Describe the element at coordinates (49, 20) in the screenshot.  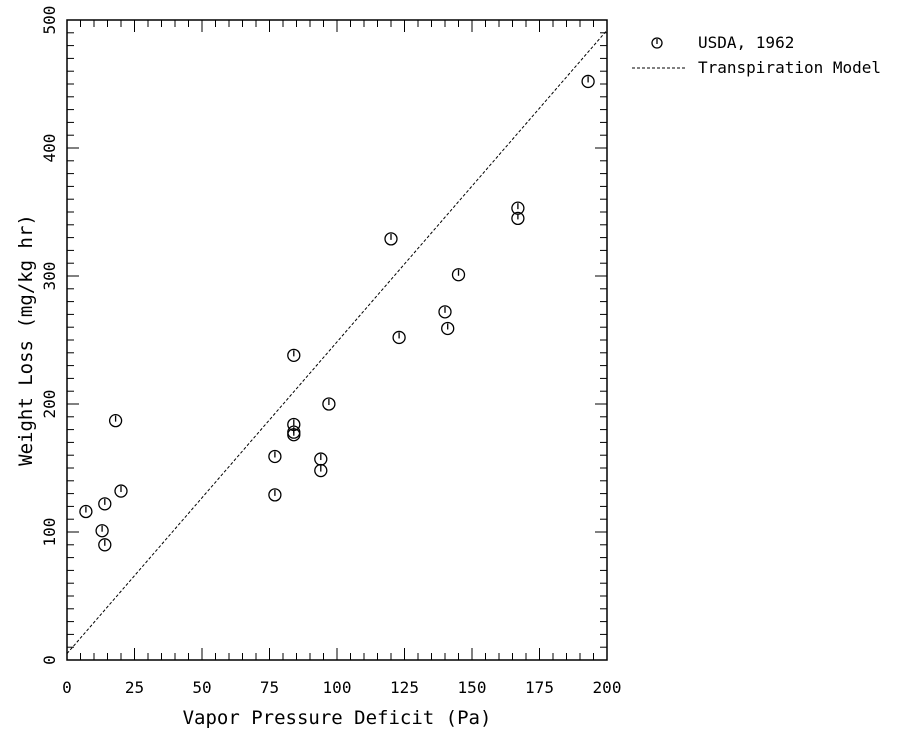
I see `y-tick-label: 500` at that location.